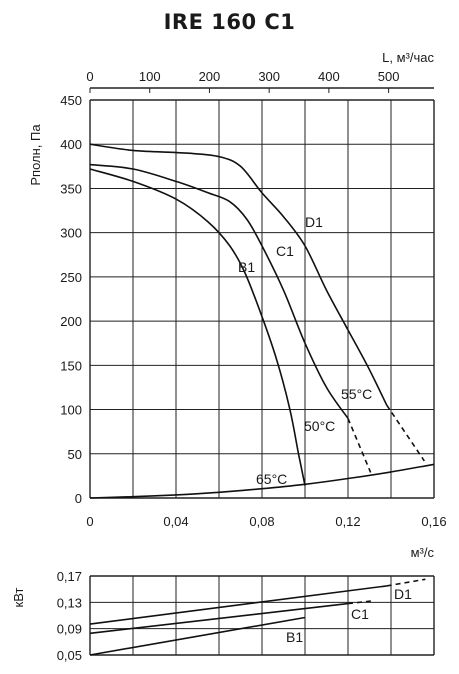  I want to click on power-curve-c1, so click(219, 618).